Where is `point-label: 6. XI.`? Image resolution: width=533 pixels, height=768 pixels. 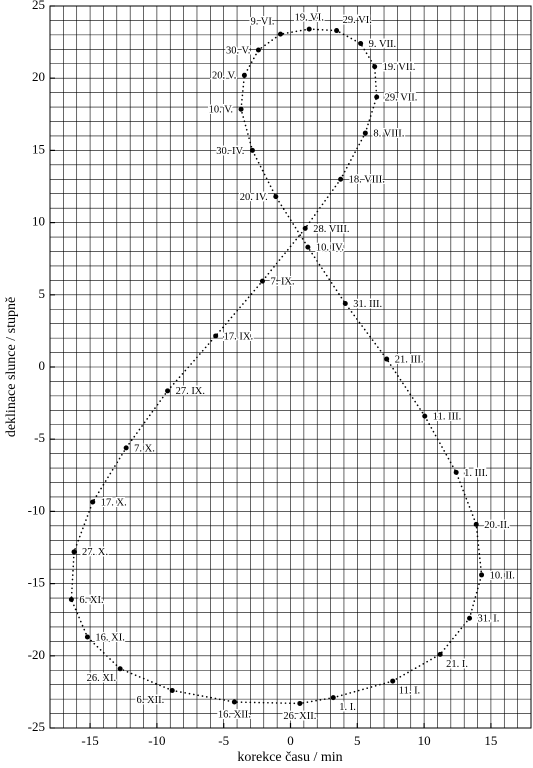
point-label: 6. XI. is located at coordinates (91, 600).